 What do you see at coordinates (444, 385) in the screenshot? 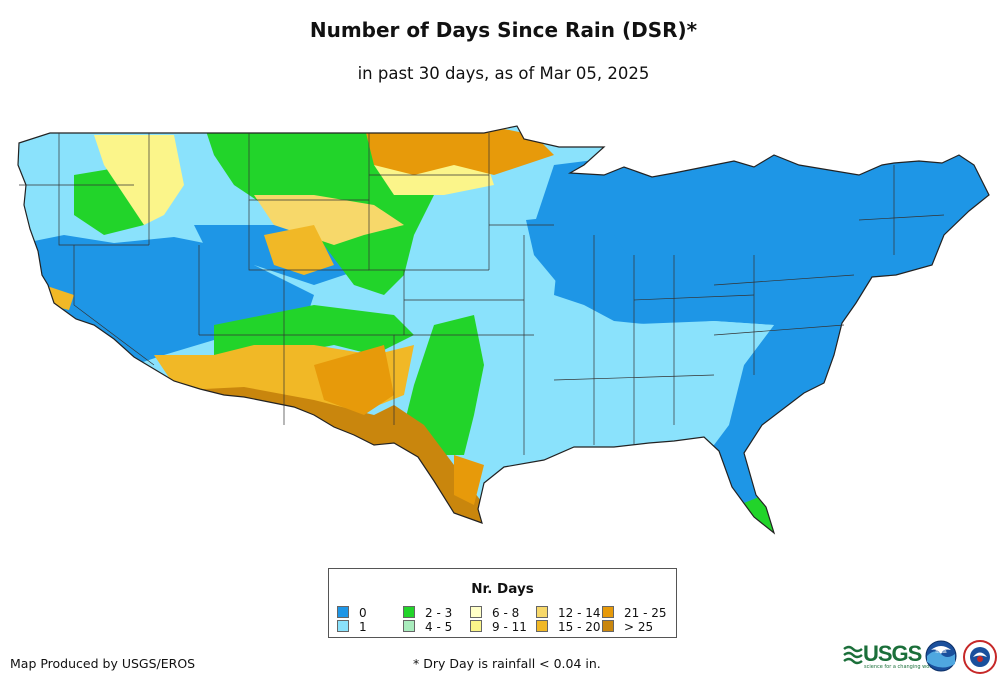
I see `region-green-texas` at bounding box center [444, 385].